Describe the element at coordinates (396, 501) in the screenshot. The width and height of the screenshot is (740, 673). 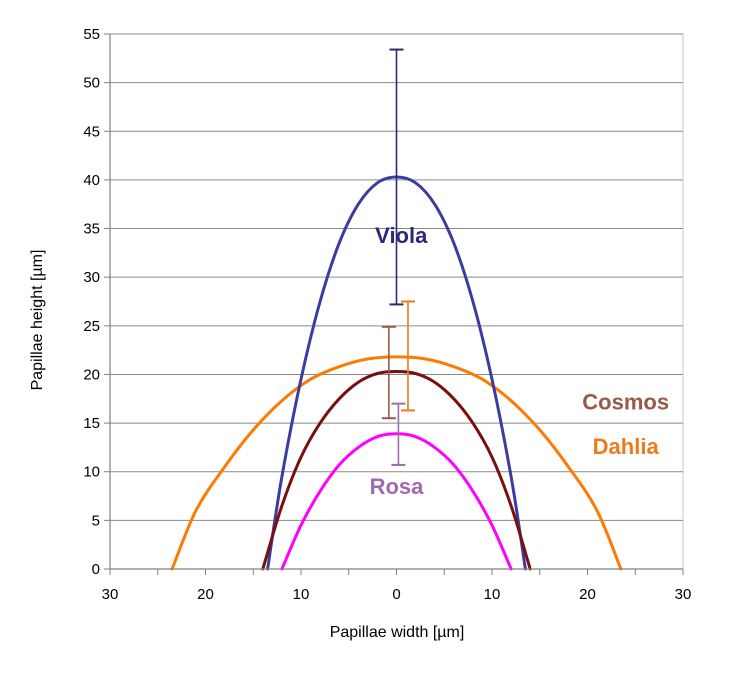
I see `series-line-rosa` at that location.